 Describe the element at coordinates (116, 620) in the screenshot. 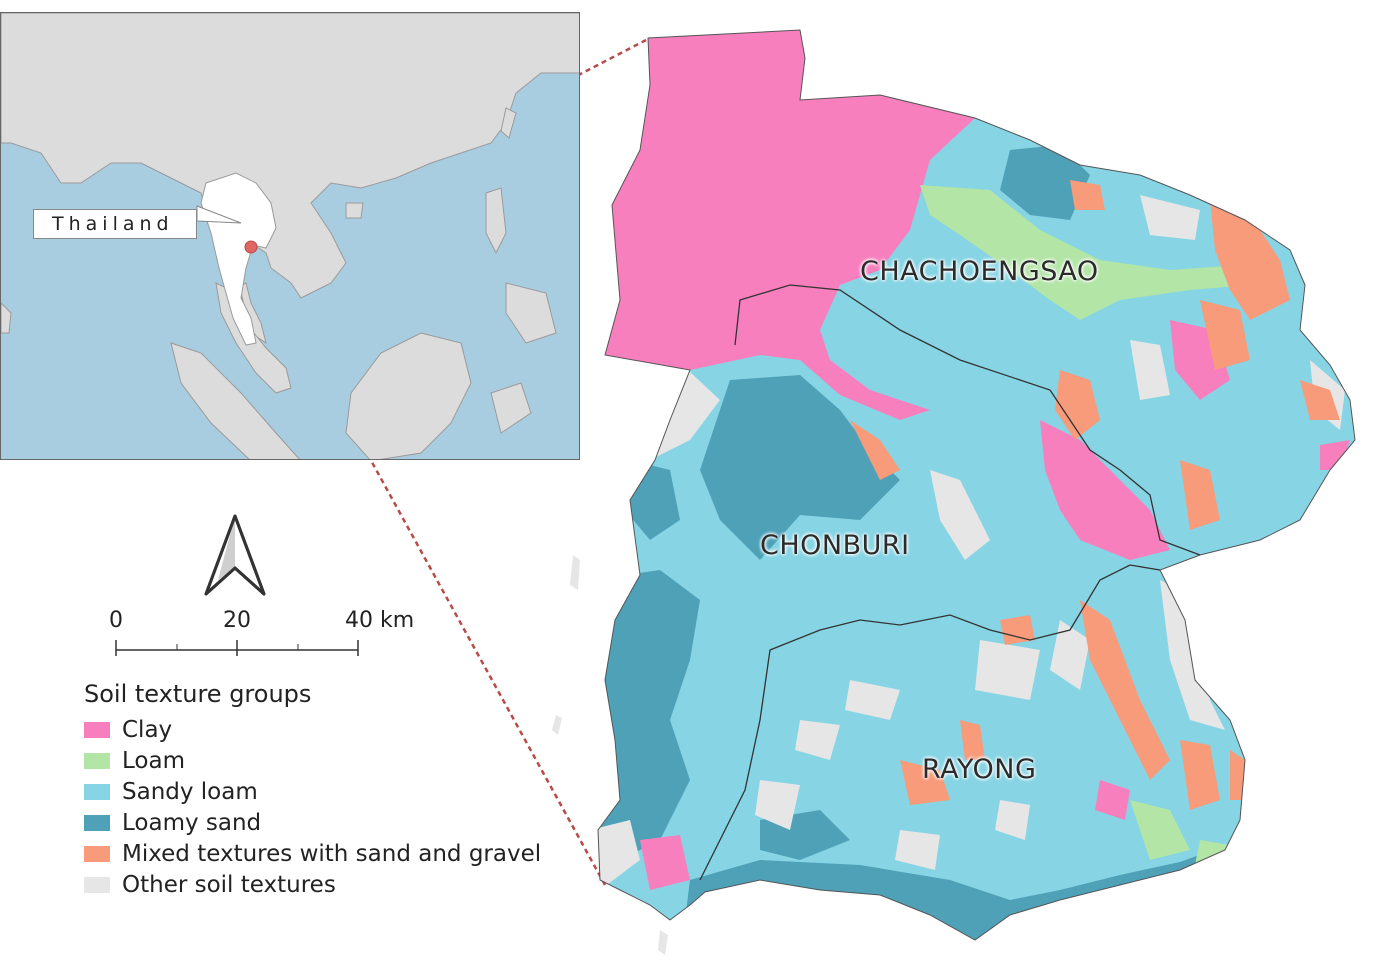

I see `scale-label-0: 0` at that location.